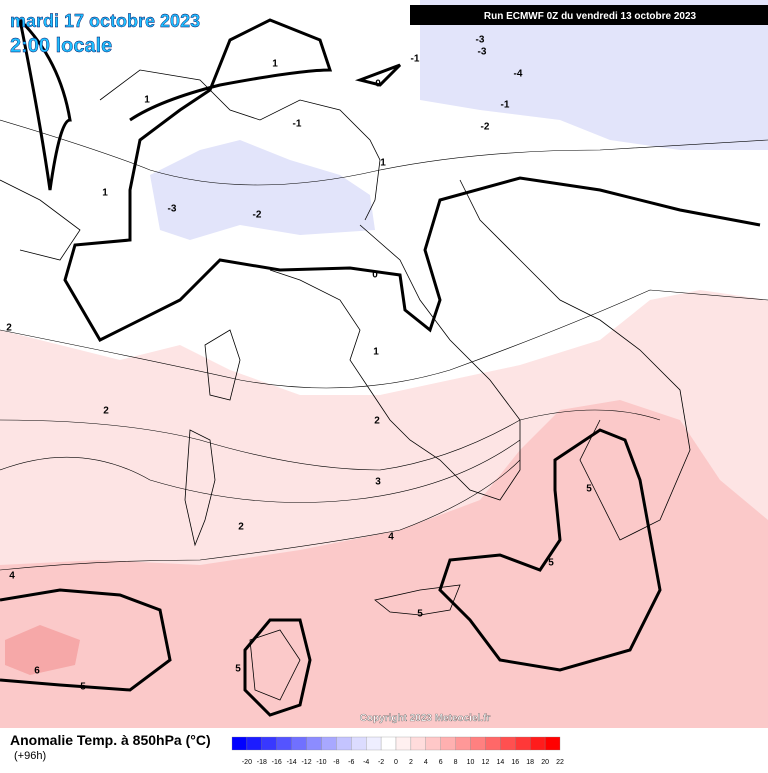  I want to click on legend-title: Anomalie Temp. à 850hPa (°C), so click(110, 740).